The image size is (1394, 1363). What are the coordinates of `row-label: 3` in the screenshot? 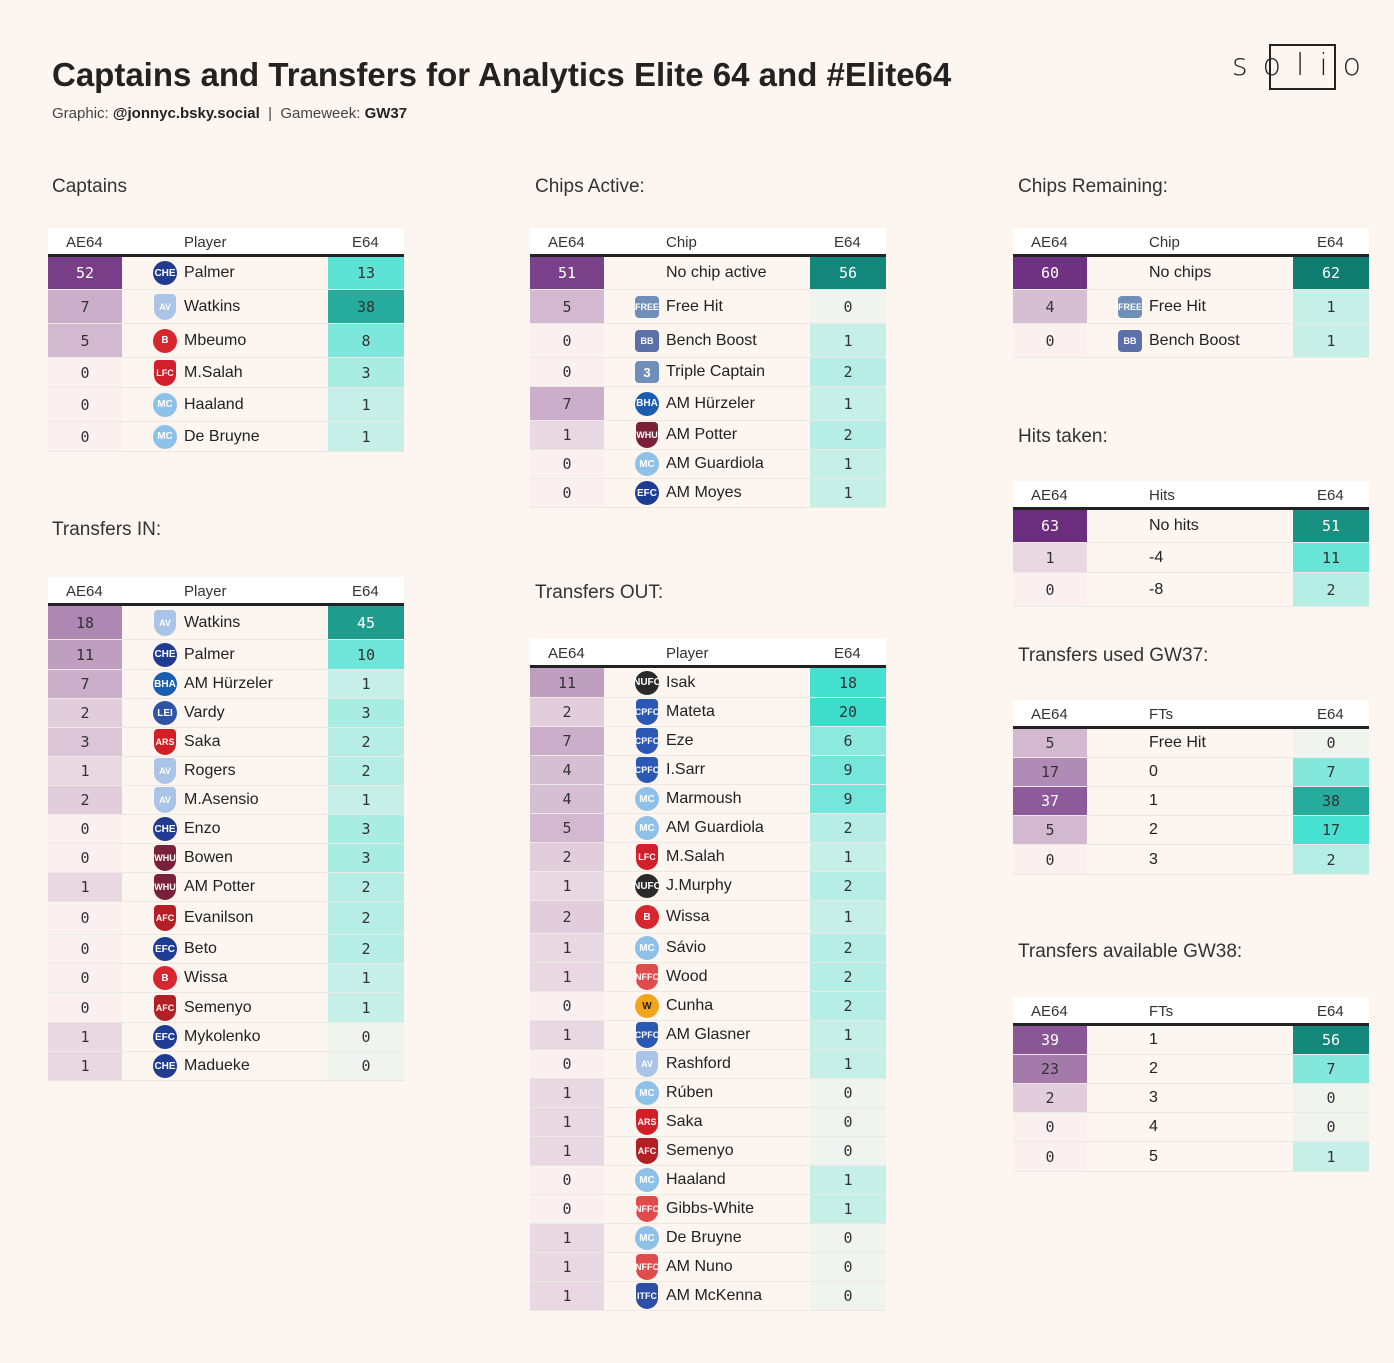 It's located at (1153, 859).